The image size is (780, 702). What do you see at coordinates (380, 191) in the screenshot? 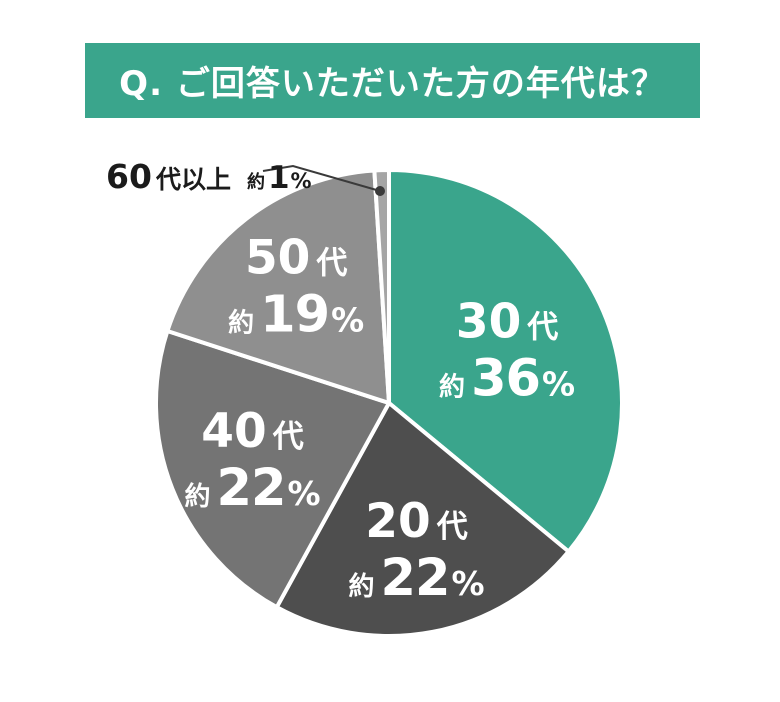
I see `callout-dot` at bounding box center [380, 191].